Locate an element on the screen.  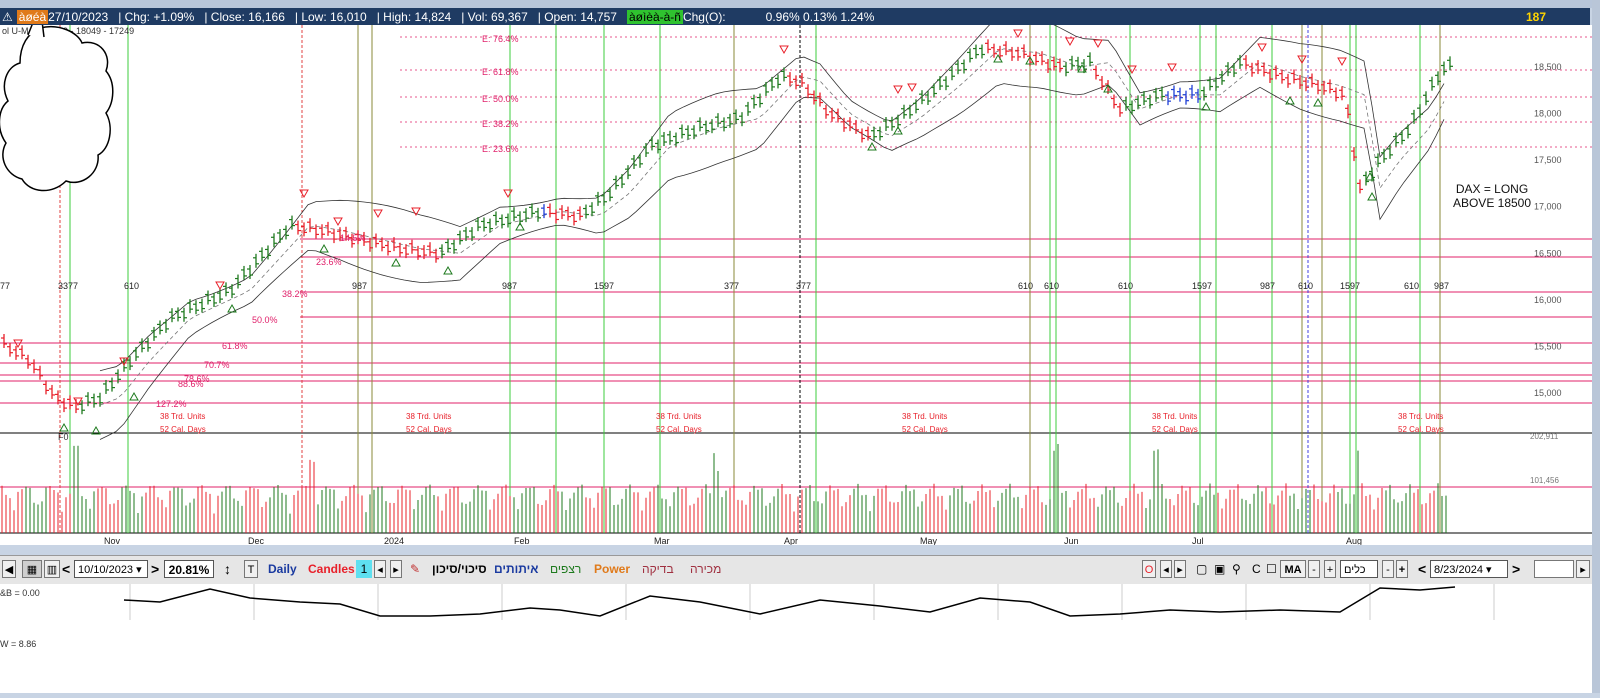
tab-signals: איתותים is located at coordinates (516, 569).